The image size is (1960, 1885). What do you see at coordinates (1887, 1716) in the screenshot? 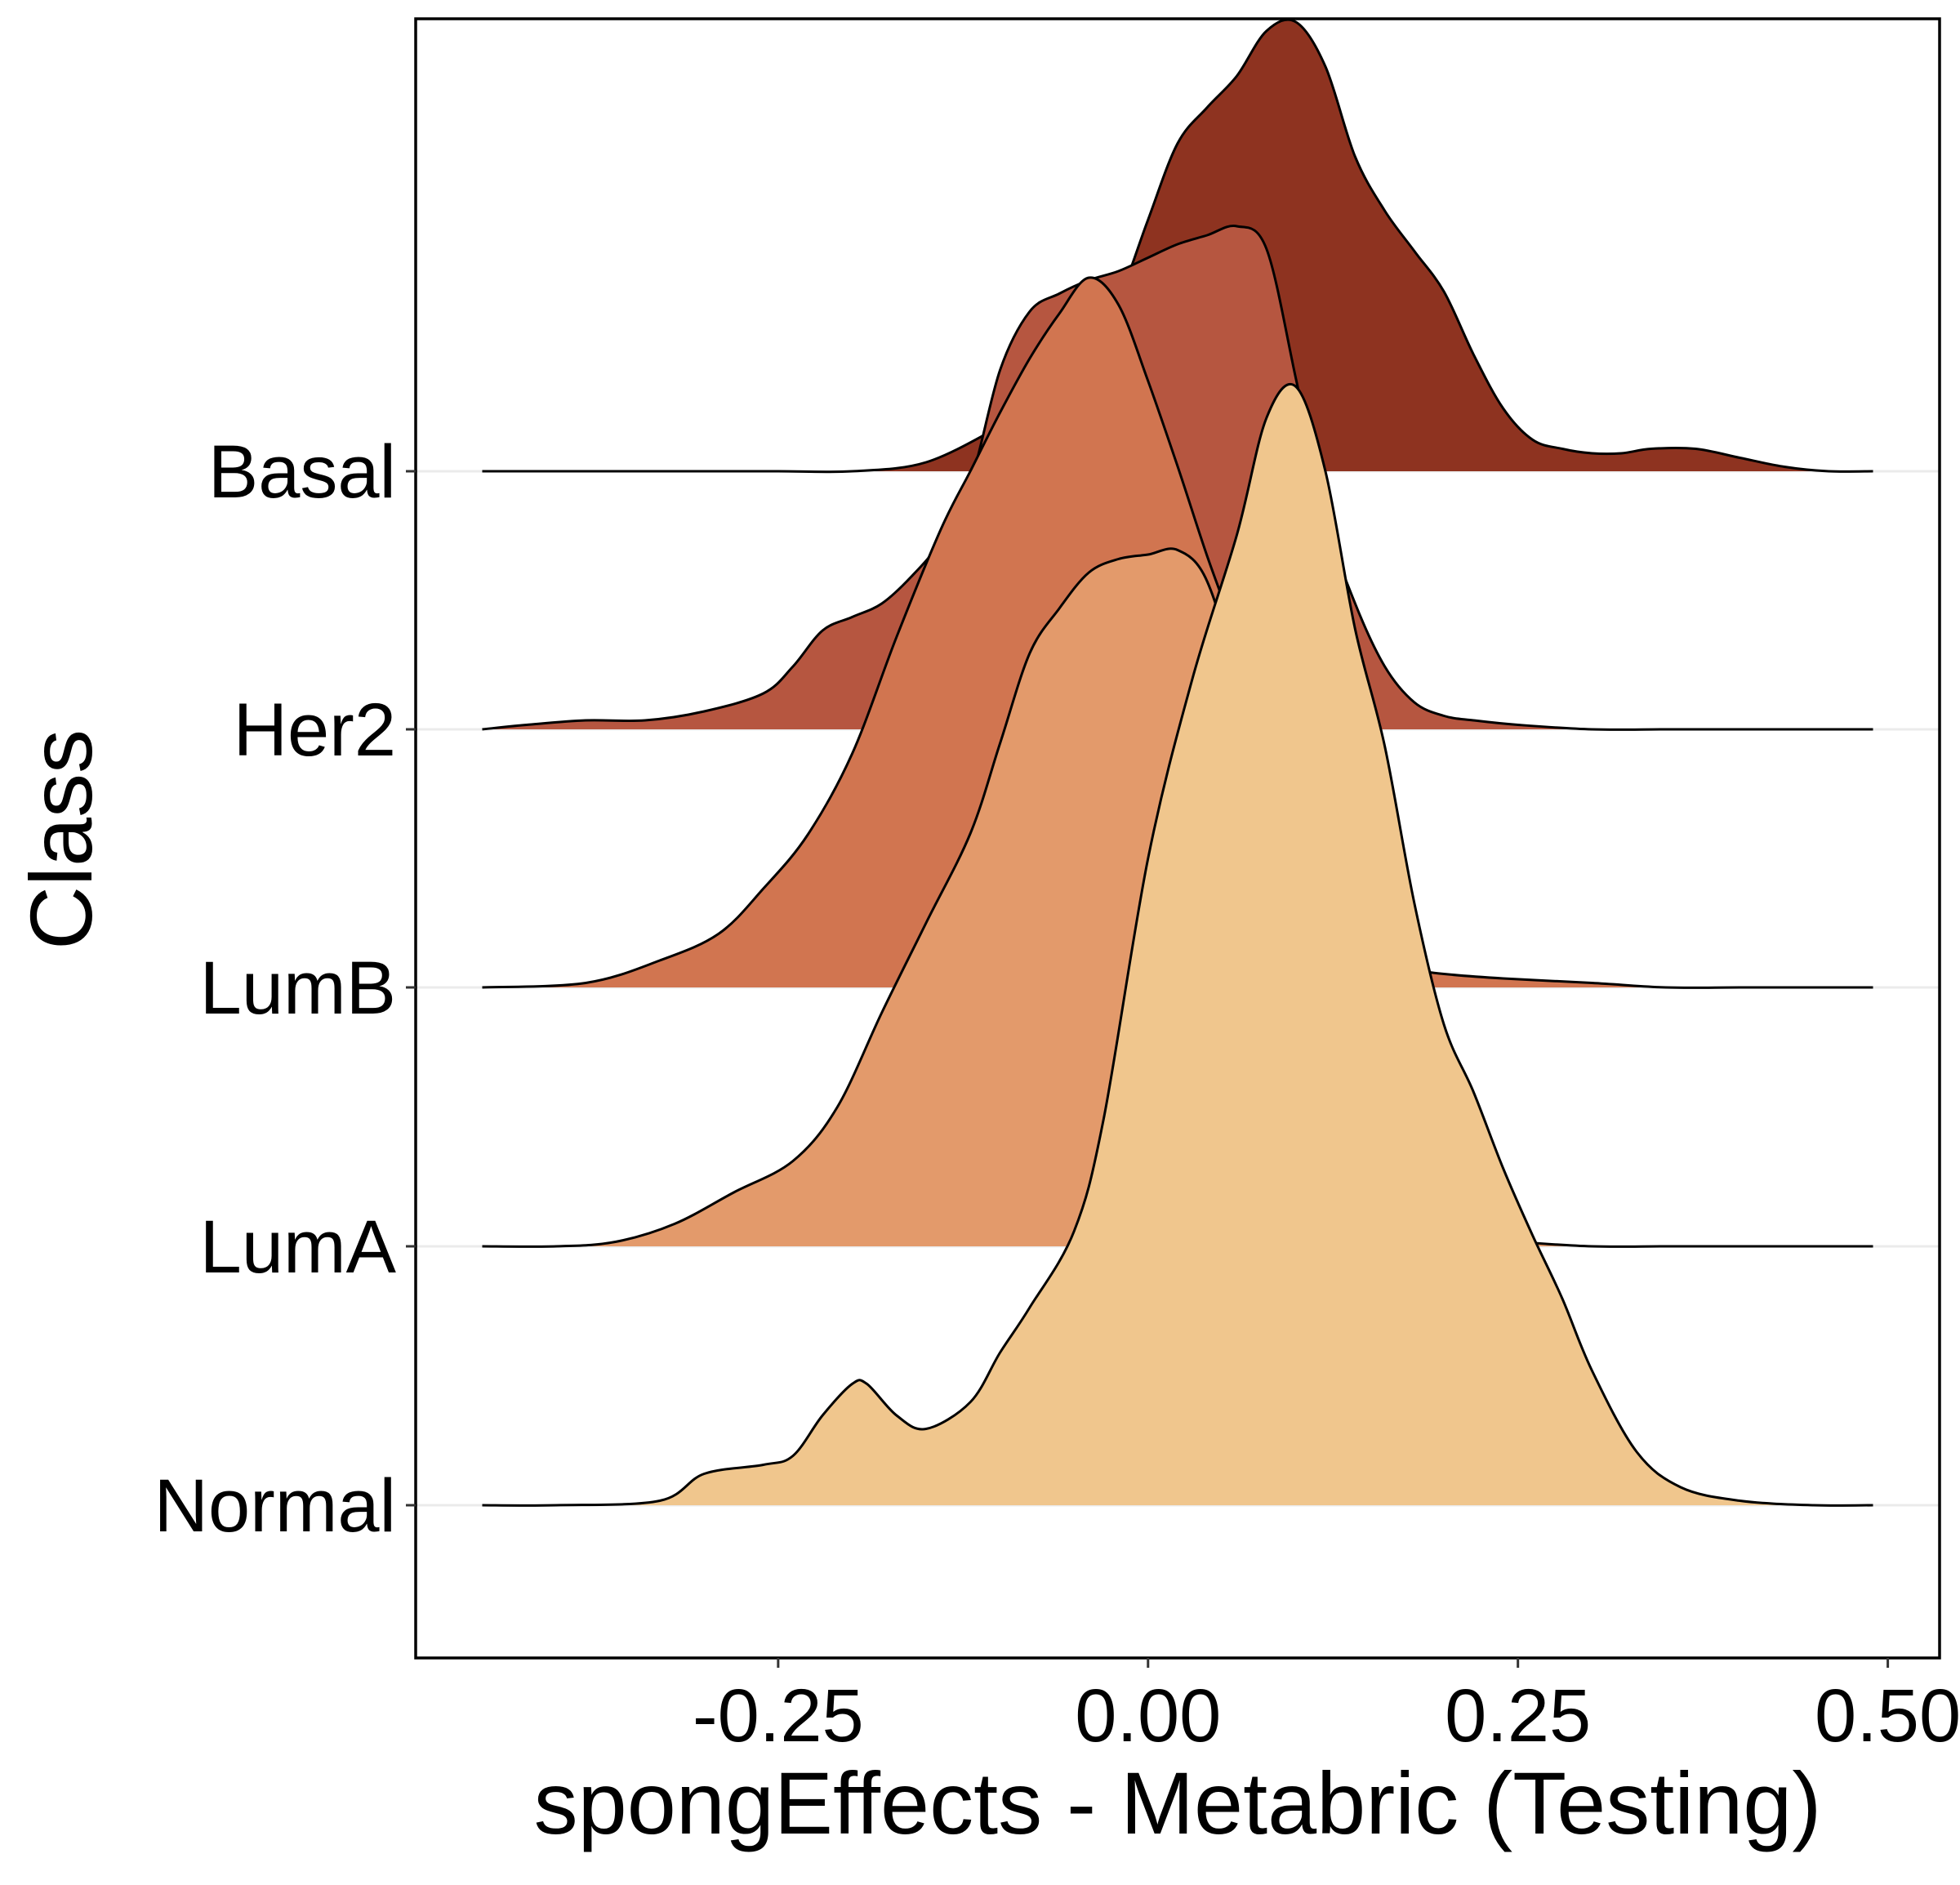
I see `x-tick-label: 0.50` at bounding box center [1887, 1716].